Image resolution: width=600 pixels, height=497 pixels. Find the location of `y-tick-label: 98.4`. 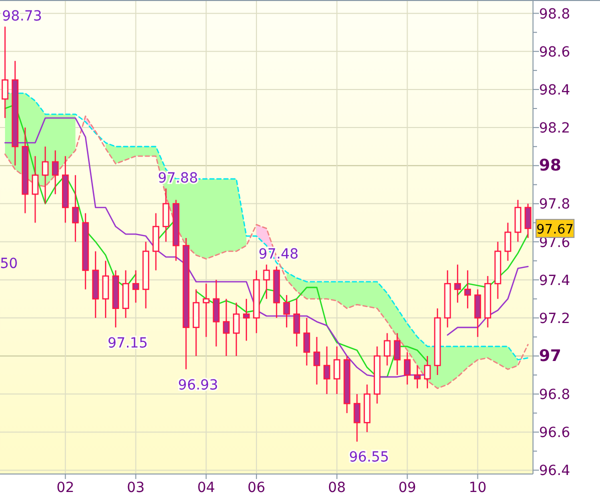

y-tick-label: 98.4 is located at coordinates (554, 90).